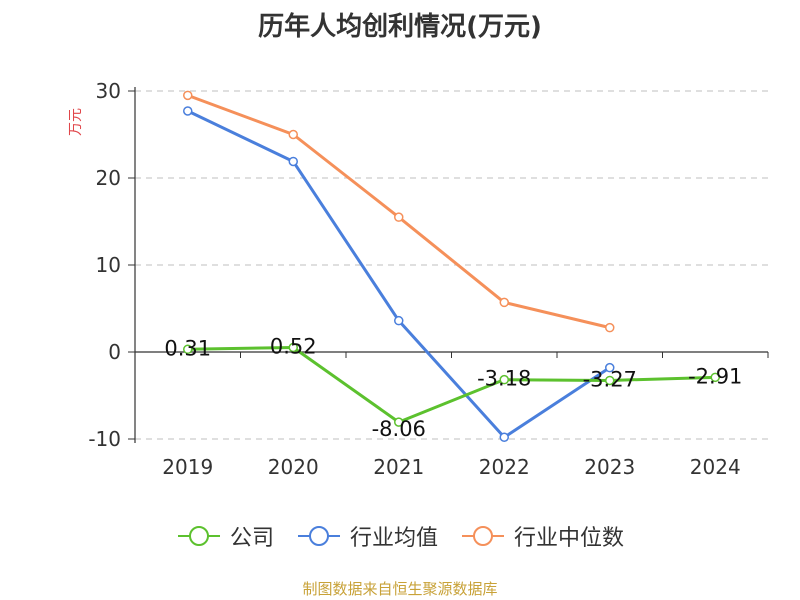 The width and height of the screenshot is (800, 600). I want to click on legend-label-industry-median: 行业中位数, so click(569, 538).